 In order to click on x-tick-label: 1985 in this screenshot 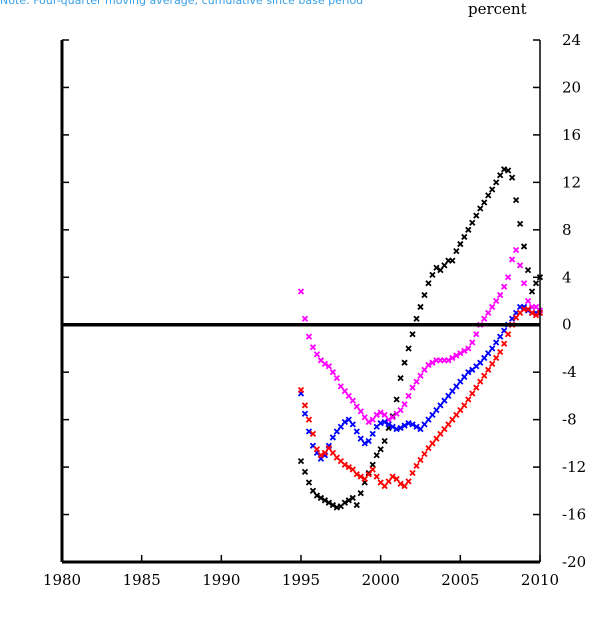, I will do `click(142, 580)`.